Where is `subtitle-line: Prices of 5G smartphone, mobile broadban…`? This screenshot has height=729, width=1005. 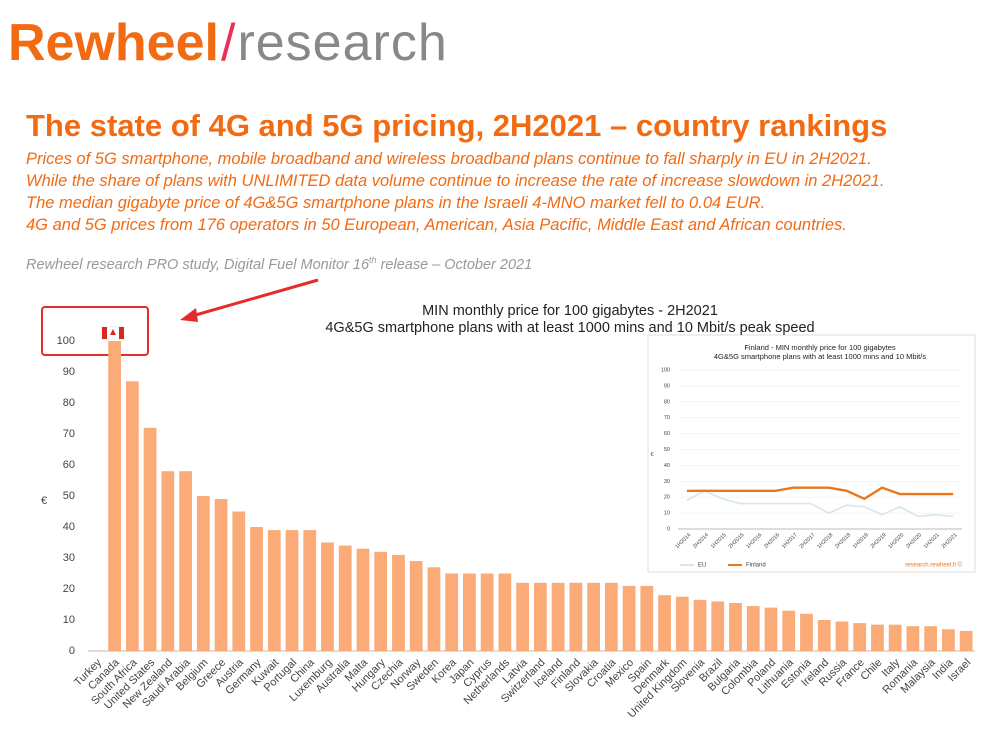
subtitle-line: Prices of 5G smartphone, mobile broadban… is located at coordinates (449, 159).